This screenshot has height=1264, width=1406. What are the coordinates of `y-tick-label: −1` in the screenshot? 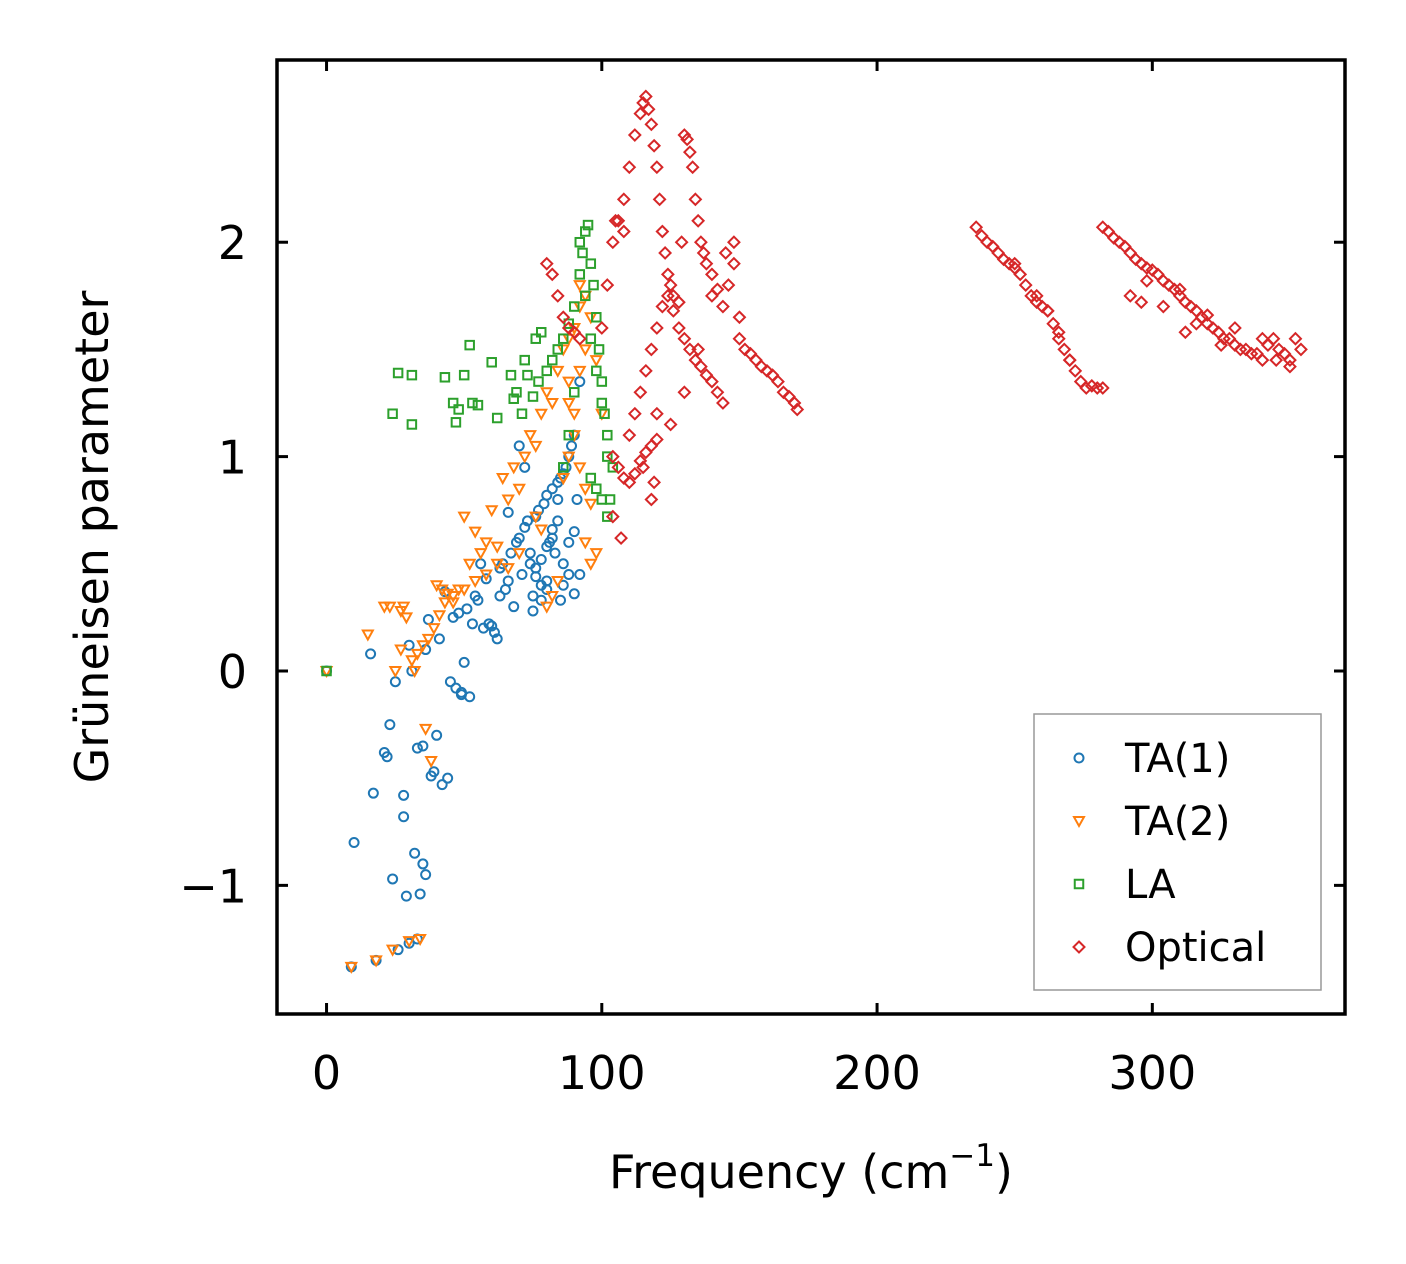 It's located at (213, 886).